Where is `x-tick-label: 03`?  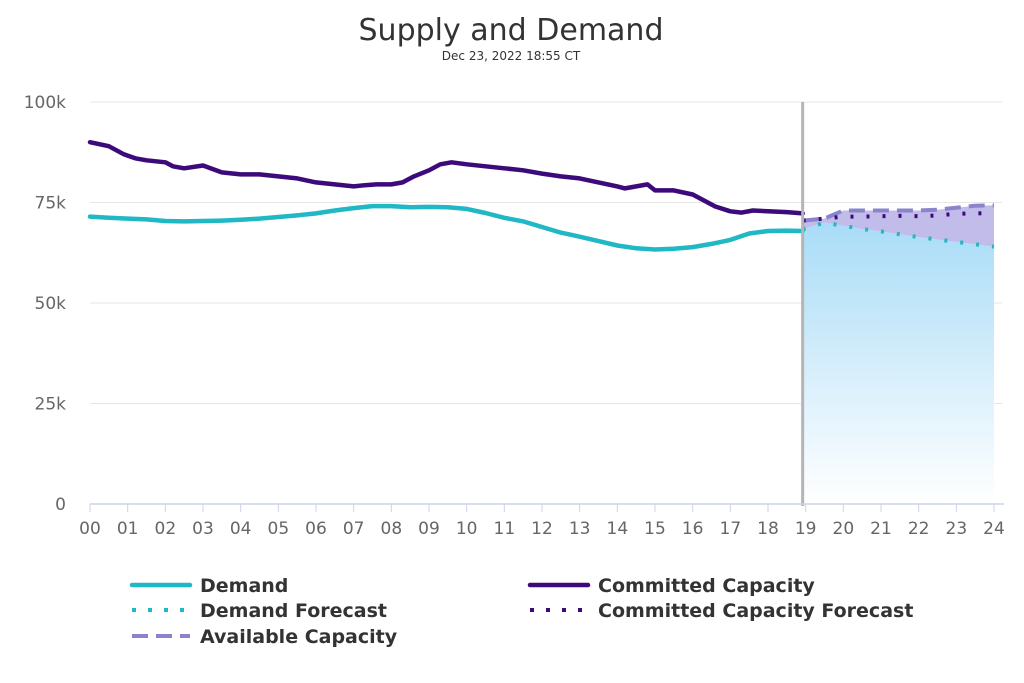
x-tick-label: 03 is located at coordinates (203, 529).